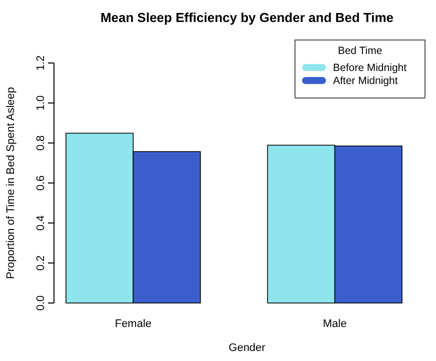 This screenshot has height=361, width=436. What do you see at coordinates (41, 63) in the screenshot?
I see `y-tick-label: 1.2` at bounding box center [41, 63].